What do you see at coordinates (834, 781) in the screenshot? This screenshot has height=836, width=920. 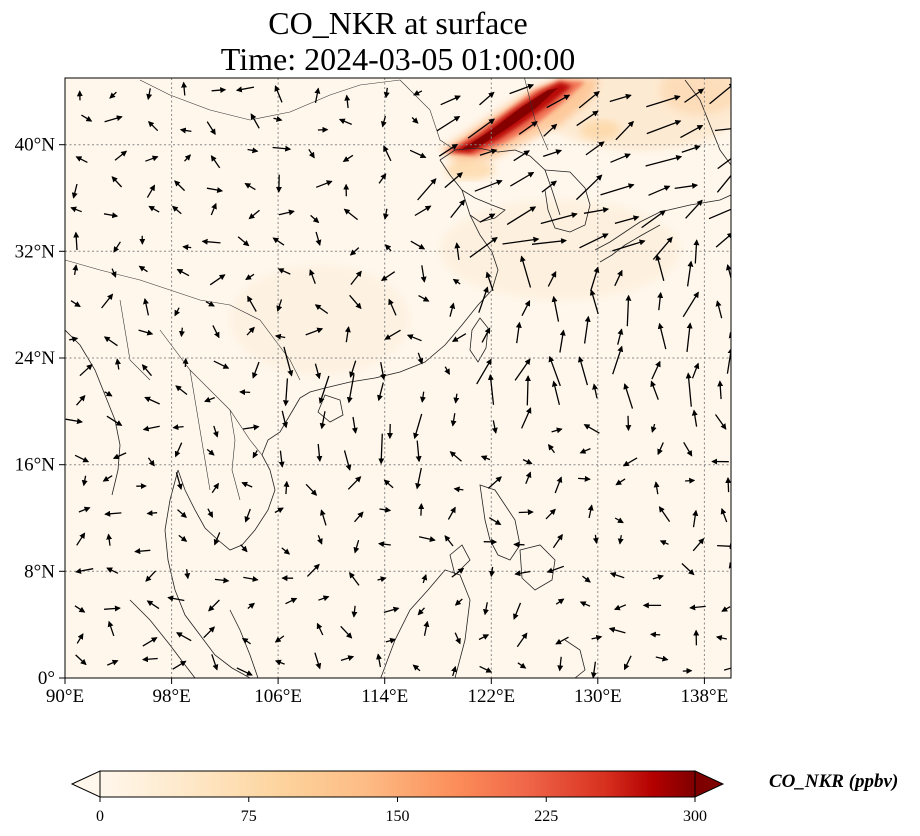 I see `colorbar-label: CO_NKR (ppbv)` at bounding box center [834, 781].